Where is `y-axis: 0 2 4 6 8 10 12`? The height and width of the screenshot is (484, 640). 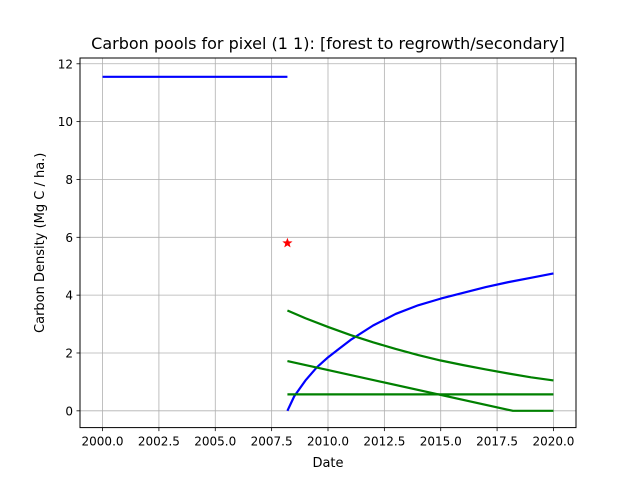
y-axis: 0 2 4 6 8 10 12 is located at coordinates (69, 237).